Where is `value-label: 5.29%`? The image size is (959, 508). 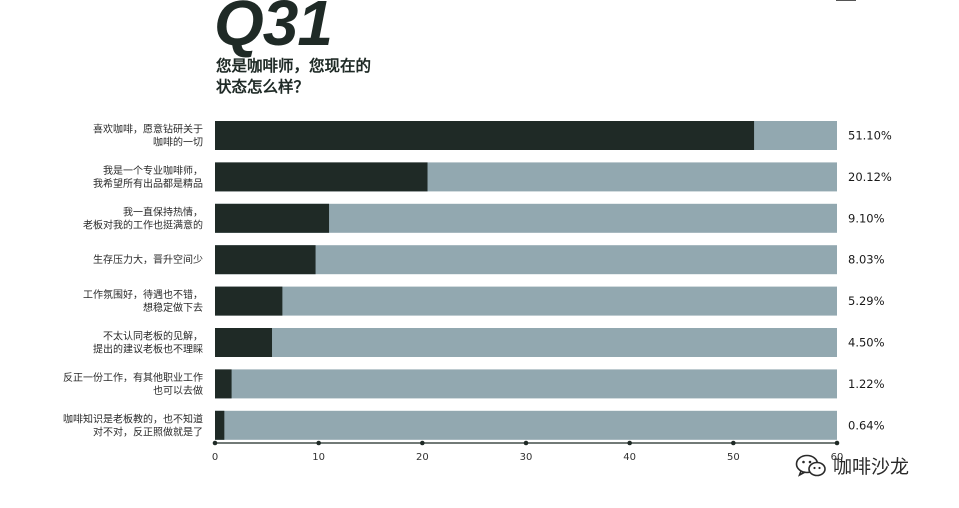 value-label: 5.29% is located at coordinates (866, 301).